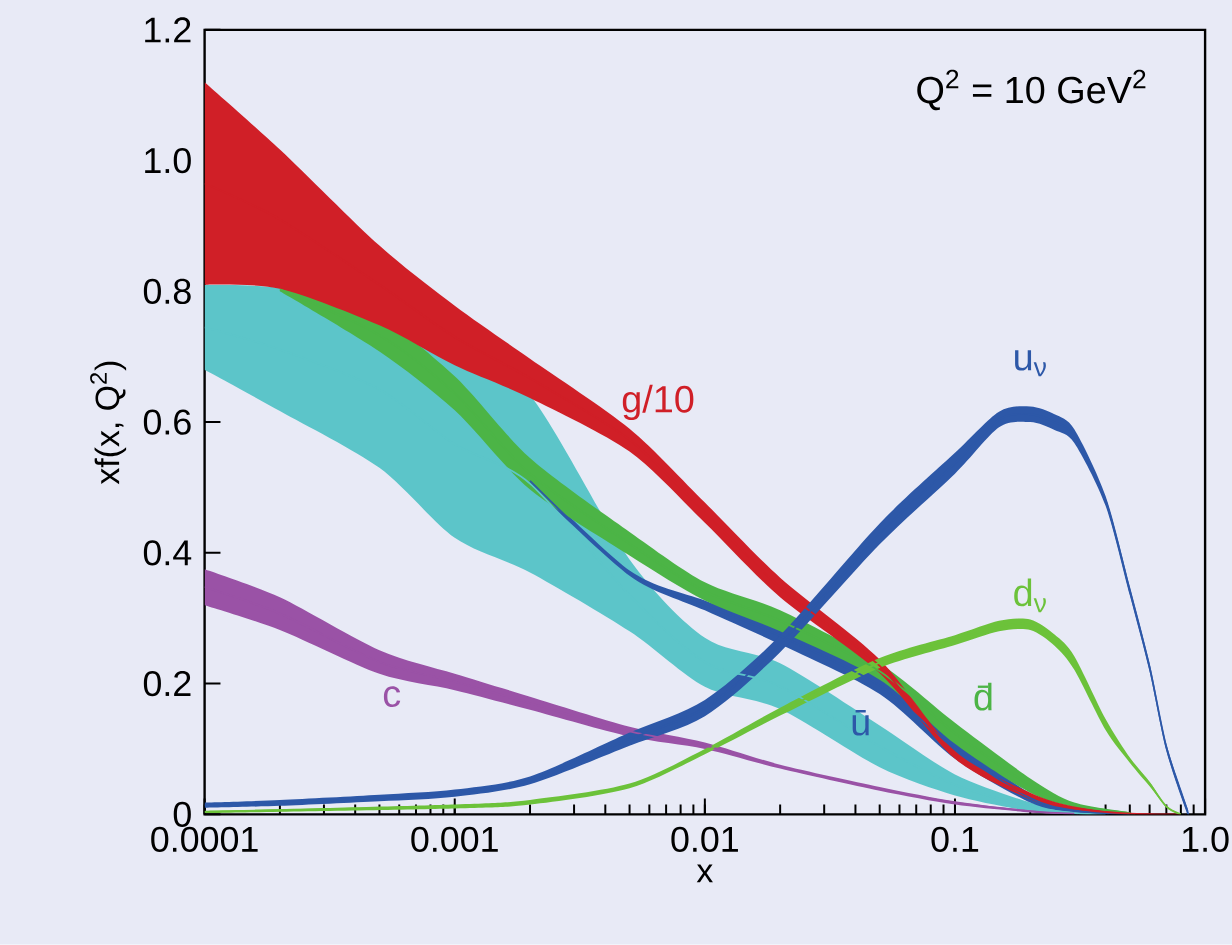 This screenshot has width=1232, height=945. I want to click on x-tick-label: 0.01, so click(704, 839).